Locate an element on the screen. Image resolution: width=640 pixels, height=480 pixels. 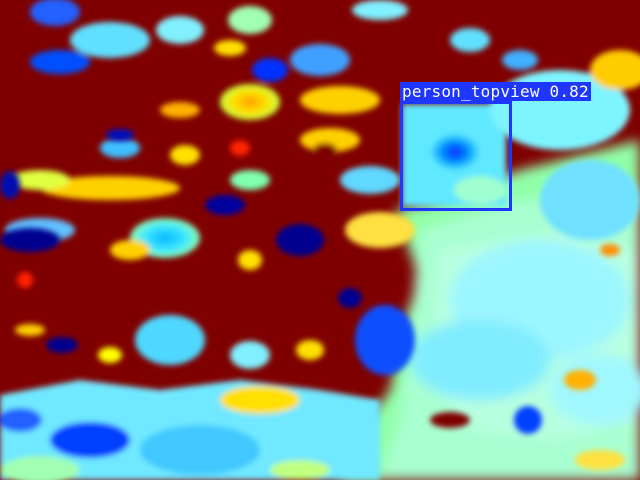
heatmap-bottom-band is located at coordinates (190, 430).